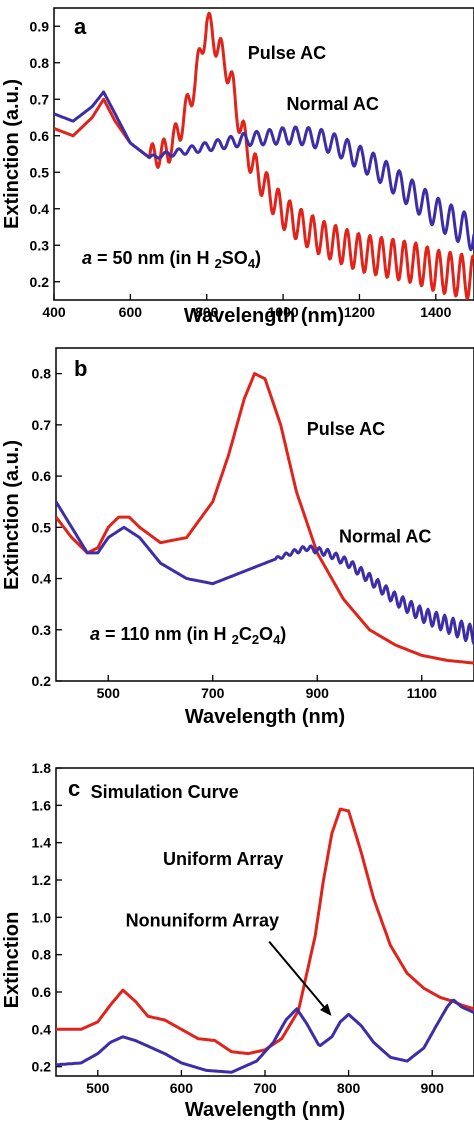 The image size is (474, 1121). I want to click on x-tick-label: 1400, so click(435, 312).